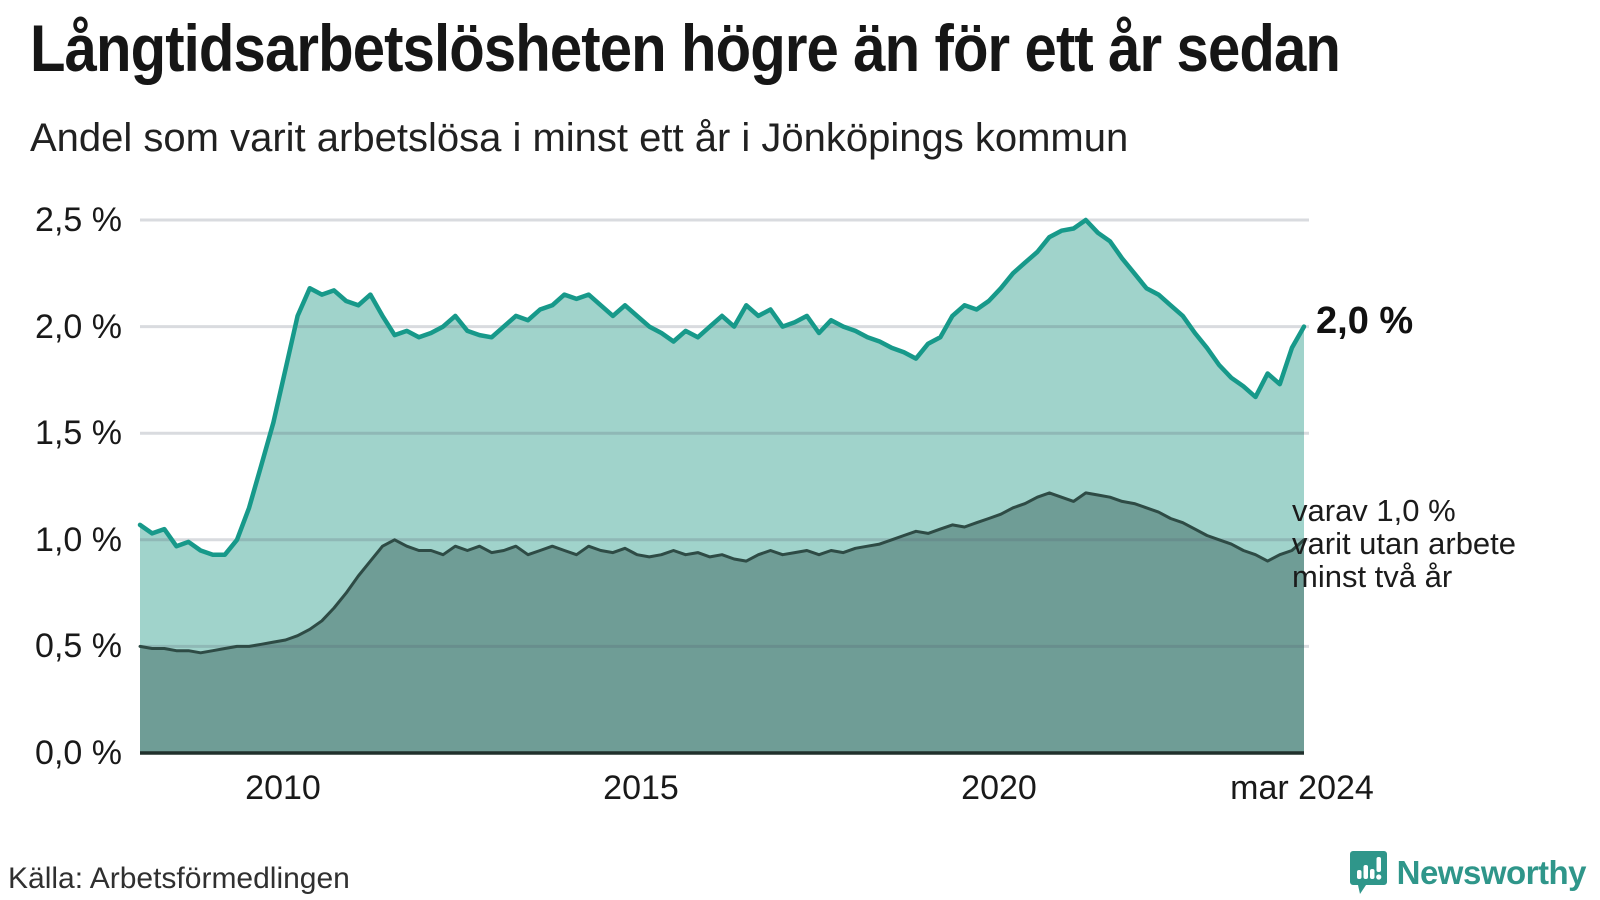 The image size is (1600, 900). I want to click on y-tick-1-0: 1,0 %, so click(78, 540).